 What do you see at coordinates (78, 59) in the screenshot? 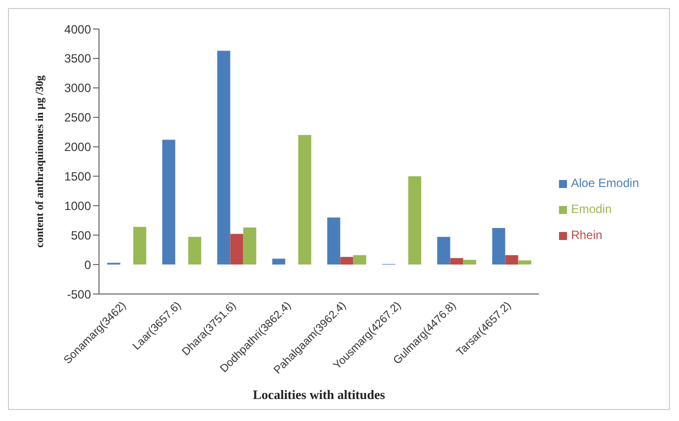
I see `y-tick-label: 3500` at bounding box center [78, 59].